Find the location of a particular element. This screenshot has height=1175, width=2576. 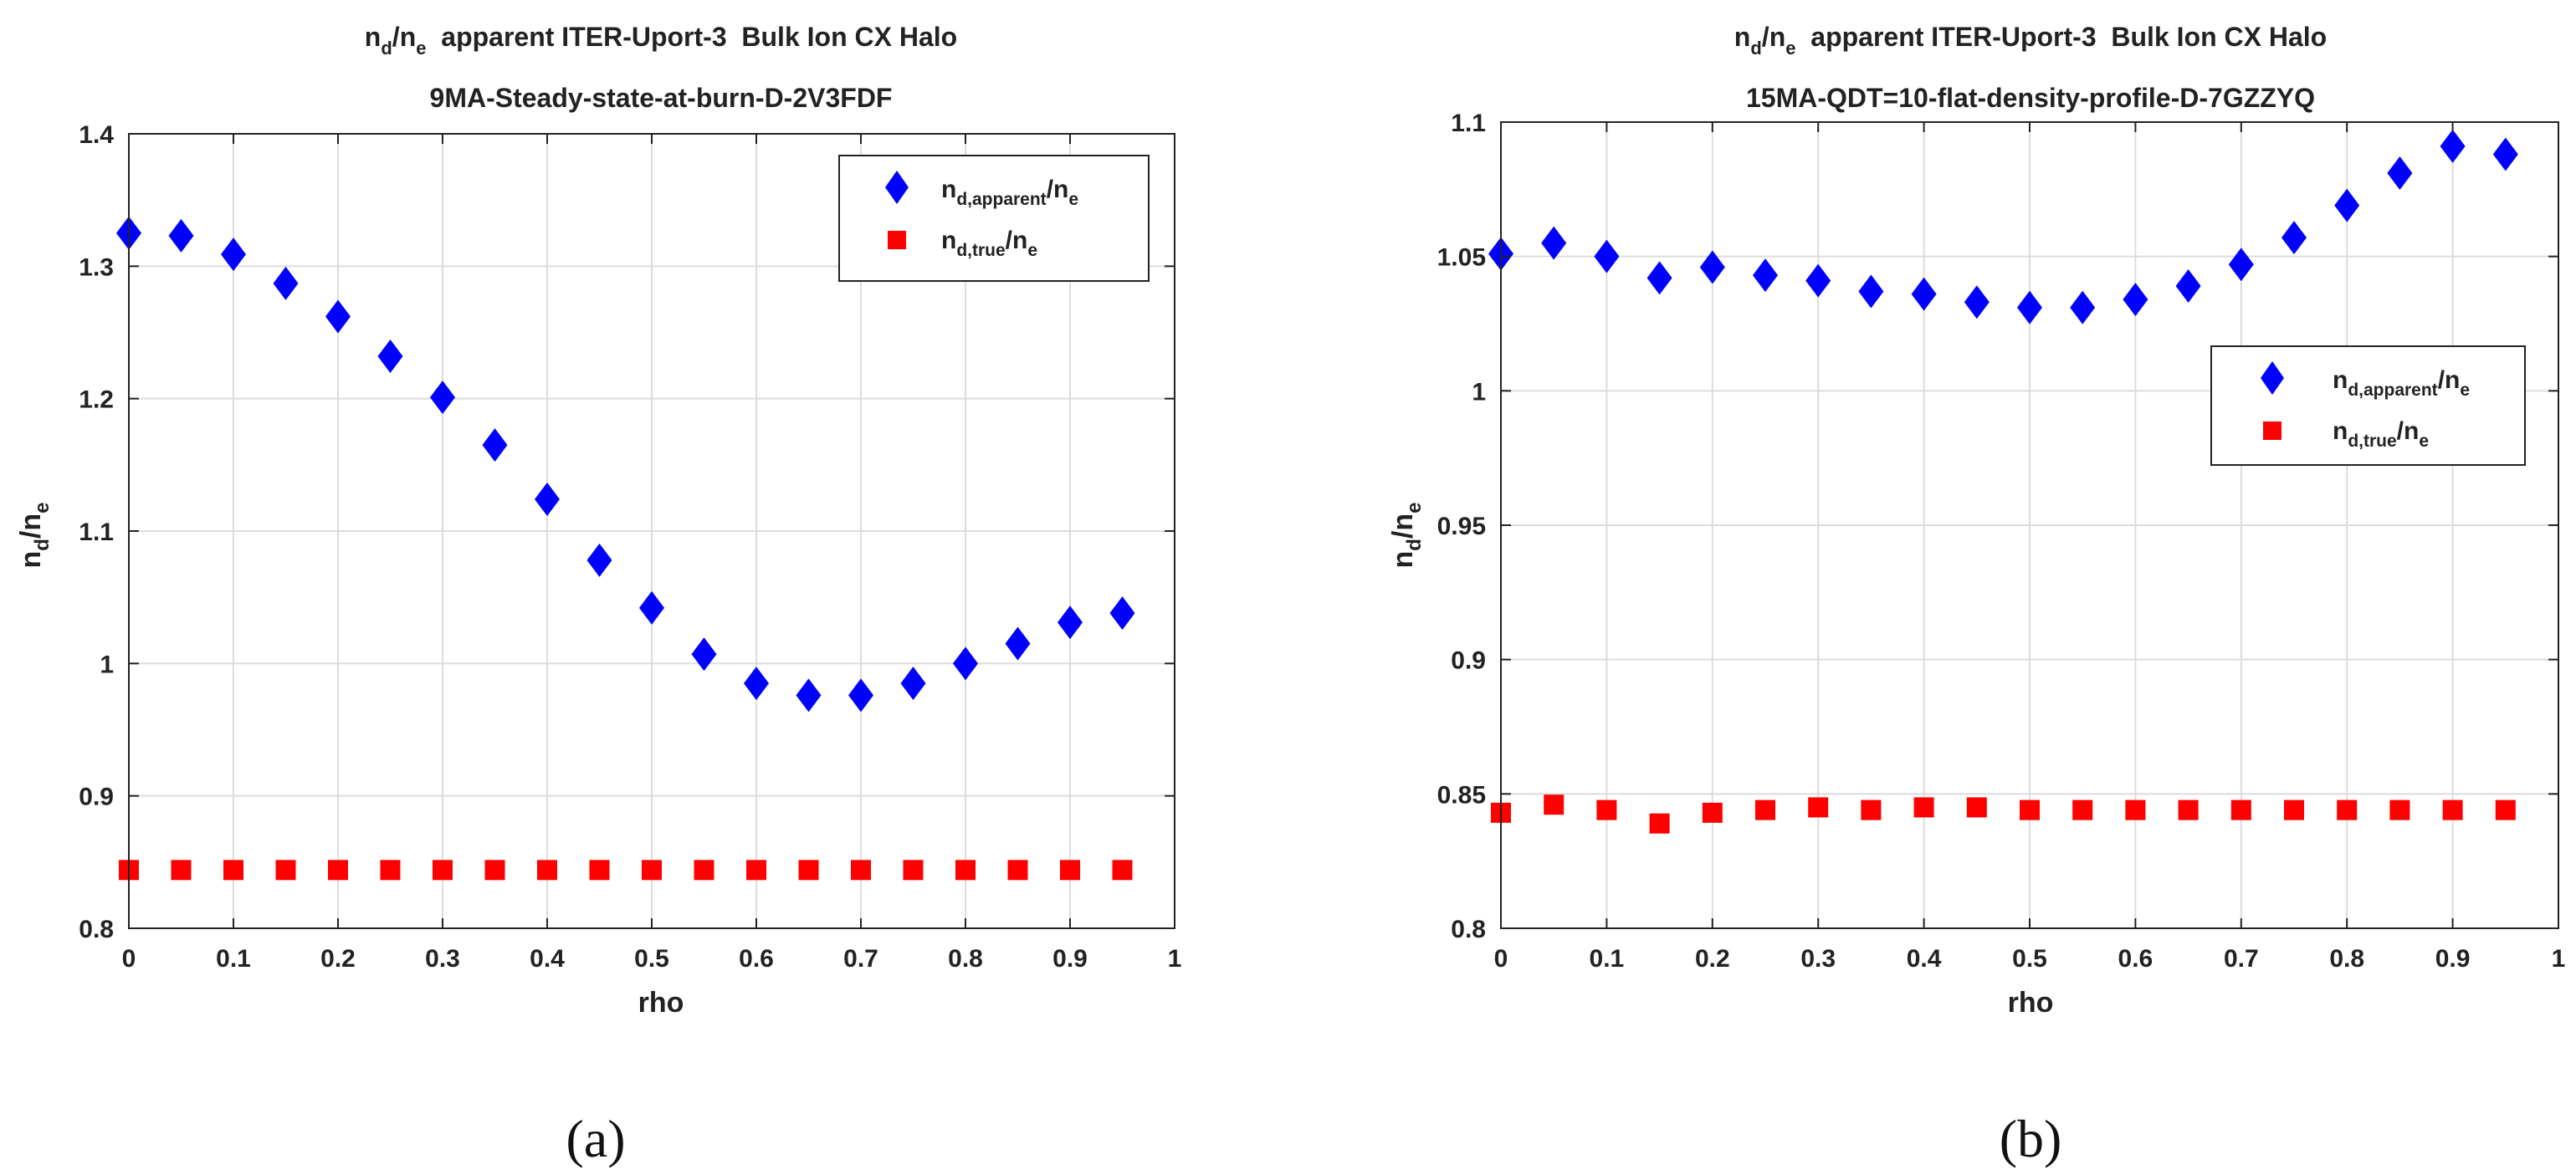

chart-b-x-tick-label: 0.5 is located at coordinates (2030, 959).